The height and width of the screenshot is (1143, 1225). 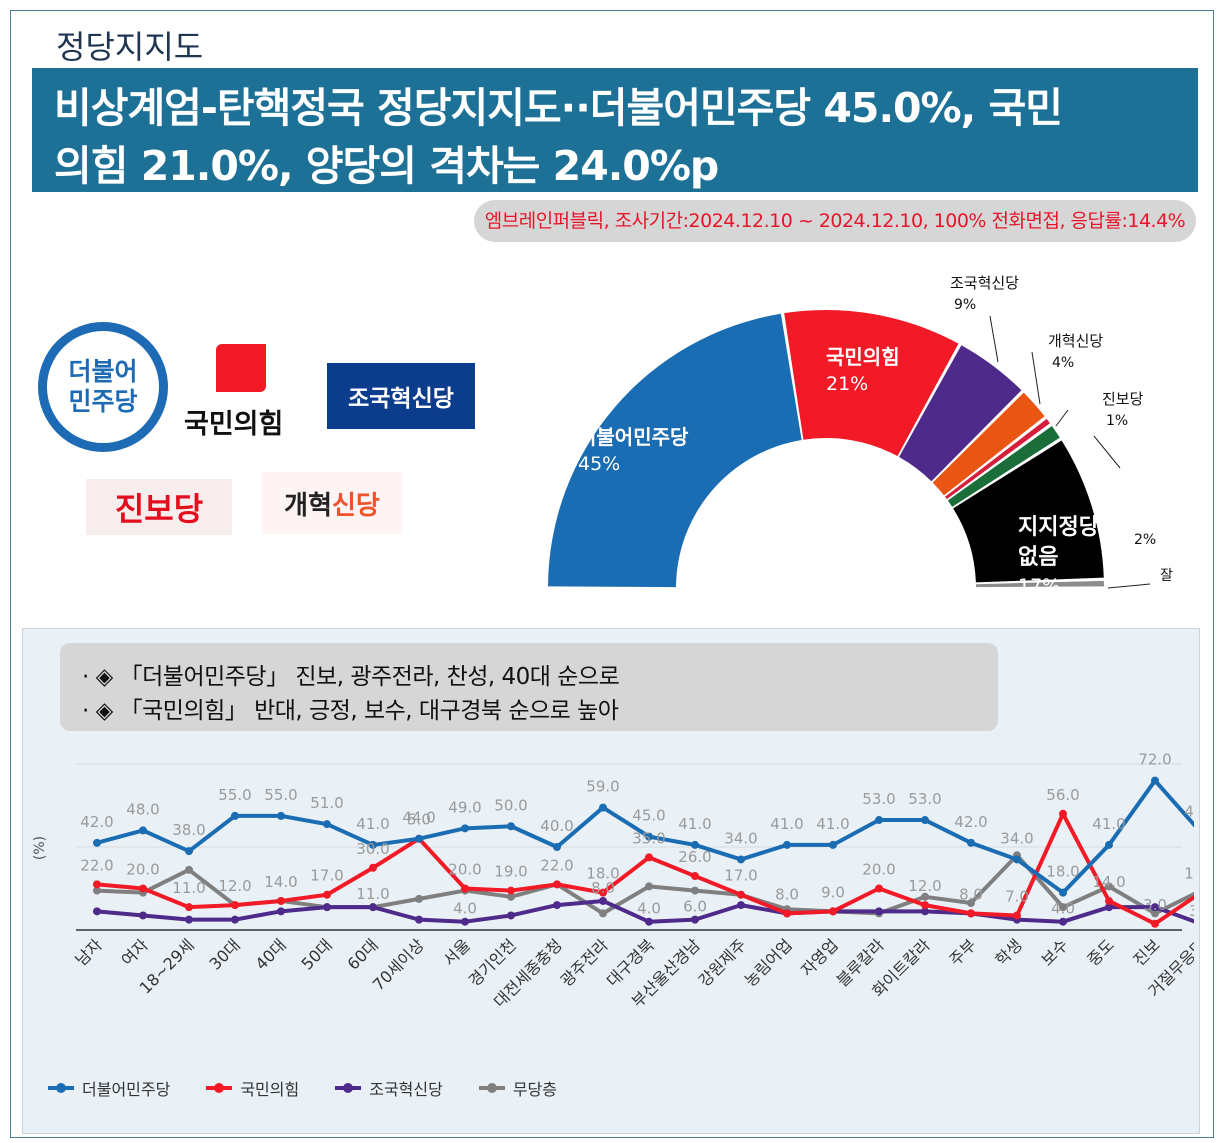 I want to click on x-tick-20: 학생, so click(x=1009, y=952).